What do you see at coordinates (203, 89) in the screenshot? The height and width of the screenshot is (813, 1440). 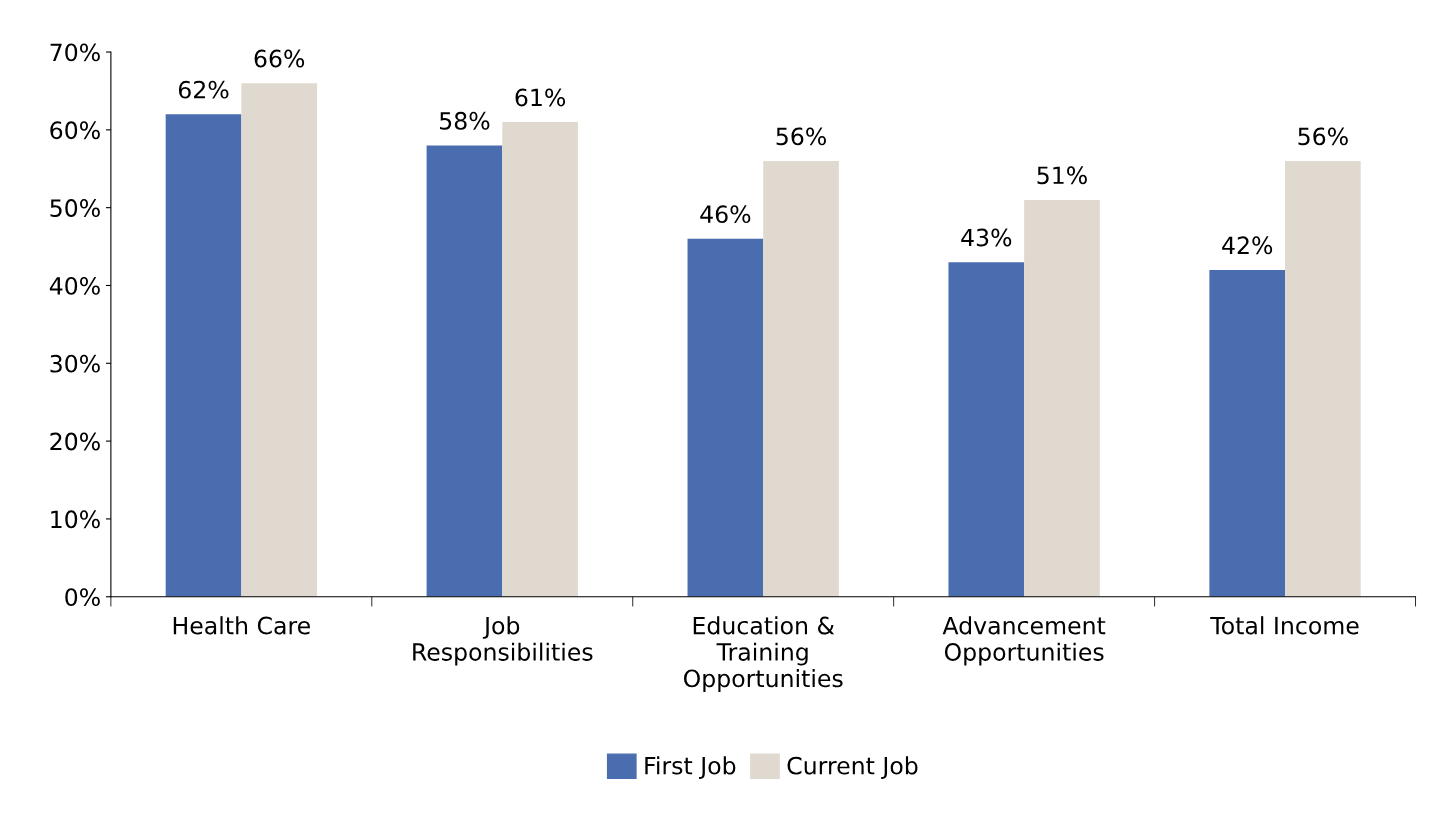 I see `data-label: 62%` at bounding box center [203, 89].